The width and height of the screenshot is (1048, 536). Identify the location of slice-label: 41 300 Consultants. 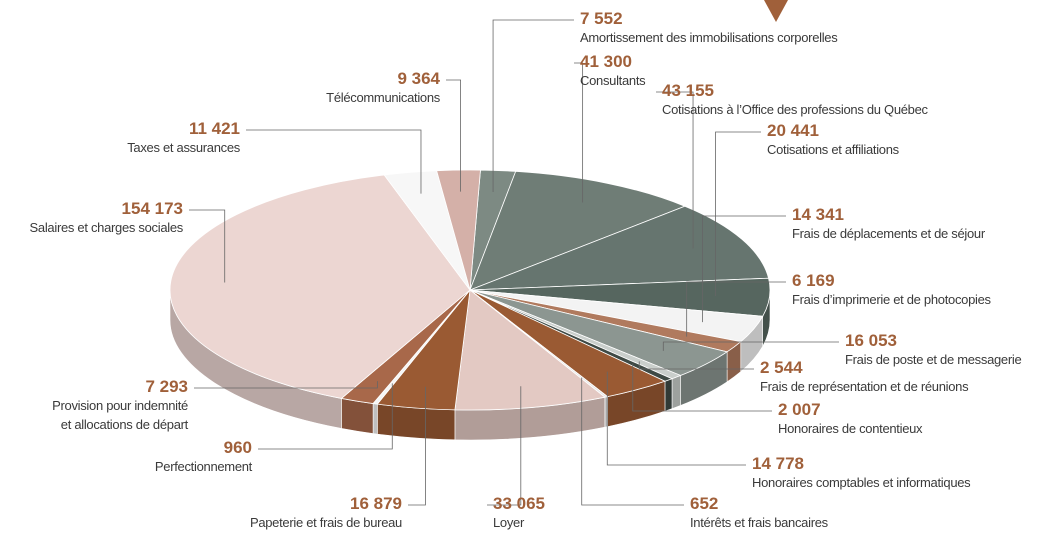
(613, 71).